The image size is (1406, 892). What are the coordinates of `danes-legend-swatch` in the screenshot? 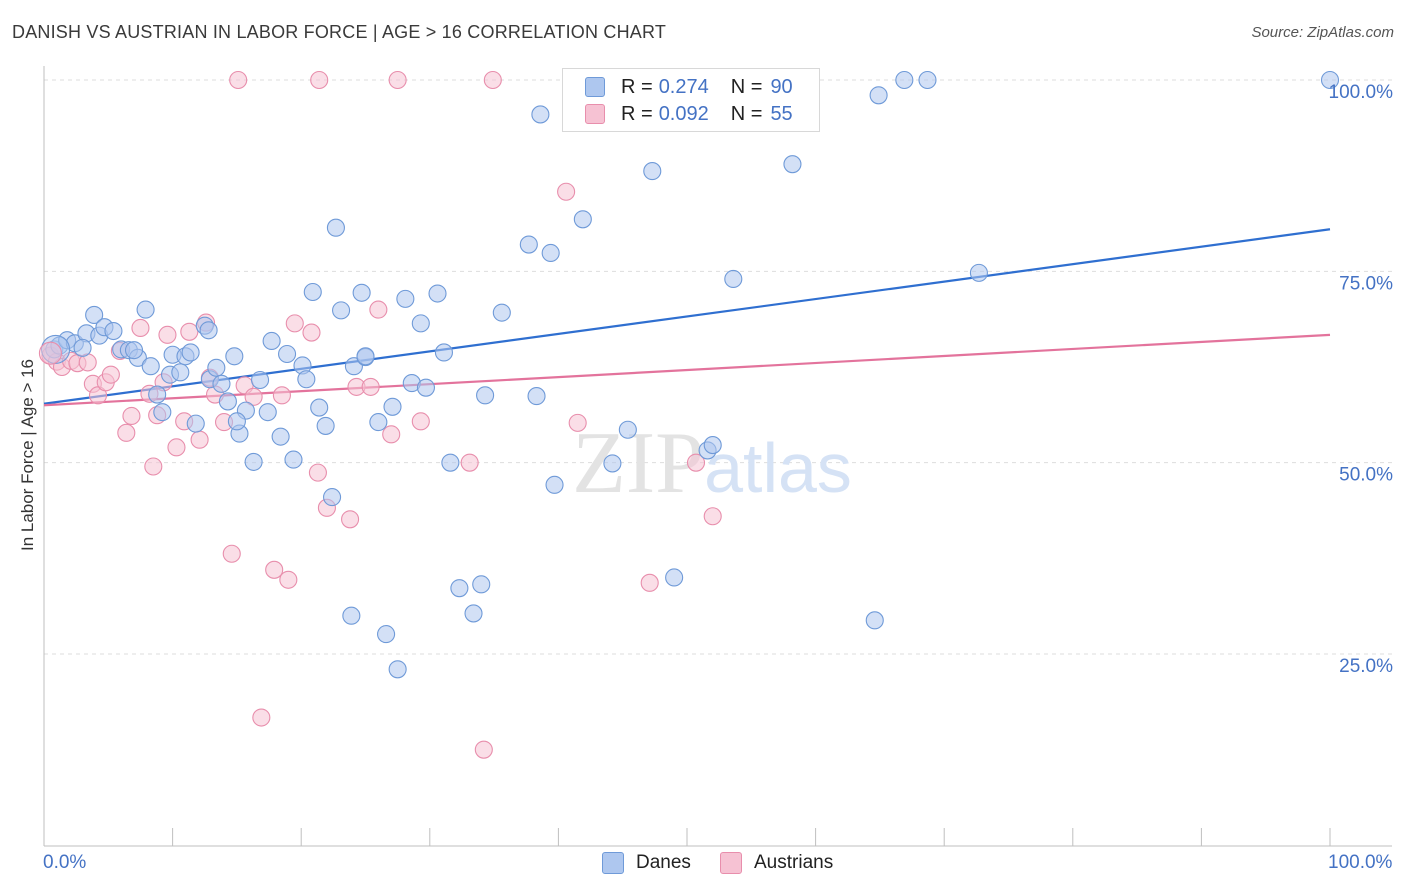 It's located at (613, 863).